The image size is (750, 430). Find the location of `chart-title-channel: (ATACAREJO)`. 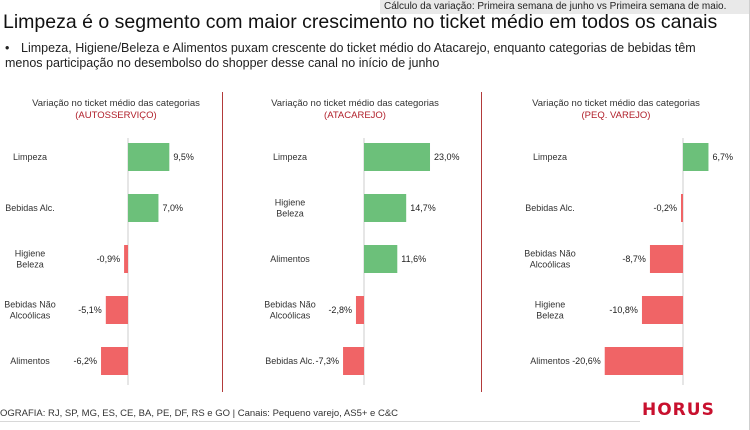

chart-title-channel: (ATACAREJO) is located at coordinates (355, 115).